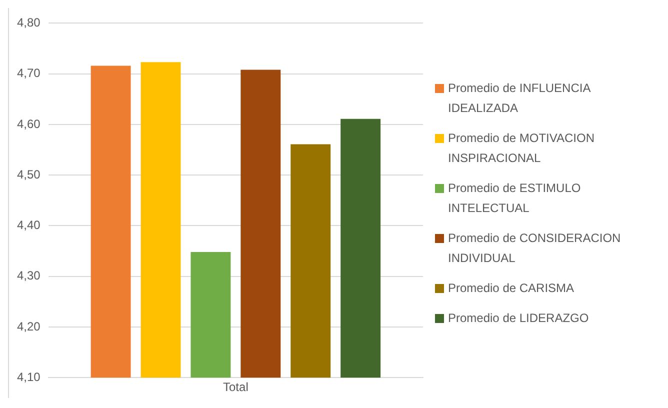  Describe the element at coordinates (28, 73) in the screenshot. I see `y-tick-label: 4,70` at that location.